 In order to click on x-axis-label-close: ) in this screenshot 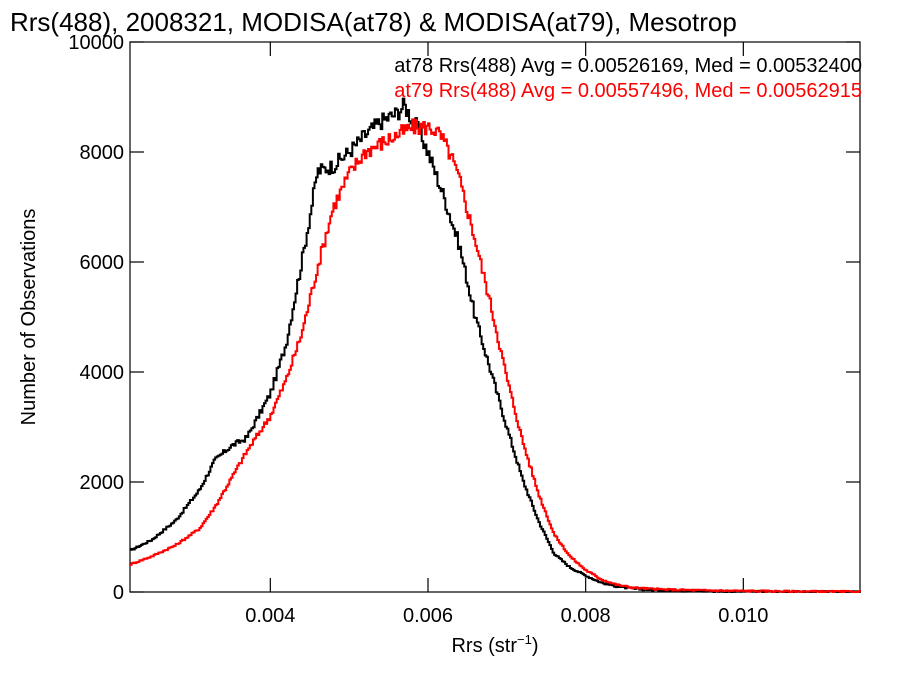, I will do `click(535, 646)`.